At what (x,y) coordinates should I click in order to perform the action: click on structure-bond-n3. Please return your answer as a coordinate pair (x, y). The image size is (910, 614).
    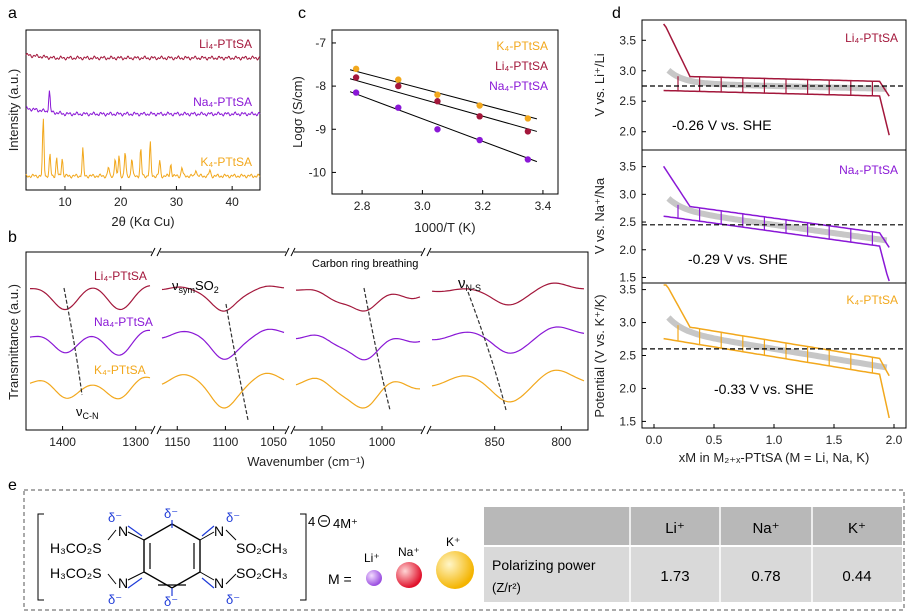
    Looking at the image, I should click on (136, 576).